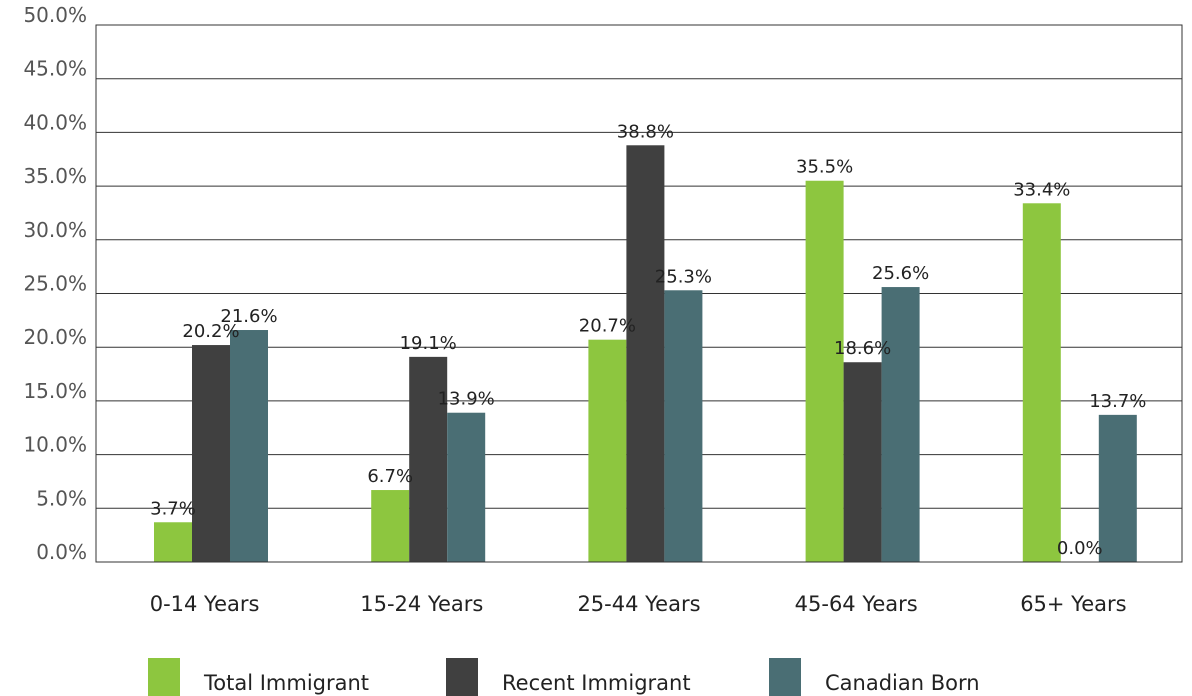  Describe the element at coordinates (428, 343) in the screenshot. I see `data-label: 19.1%` at that location.